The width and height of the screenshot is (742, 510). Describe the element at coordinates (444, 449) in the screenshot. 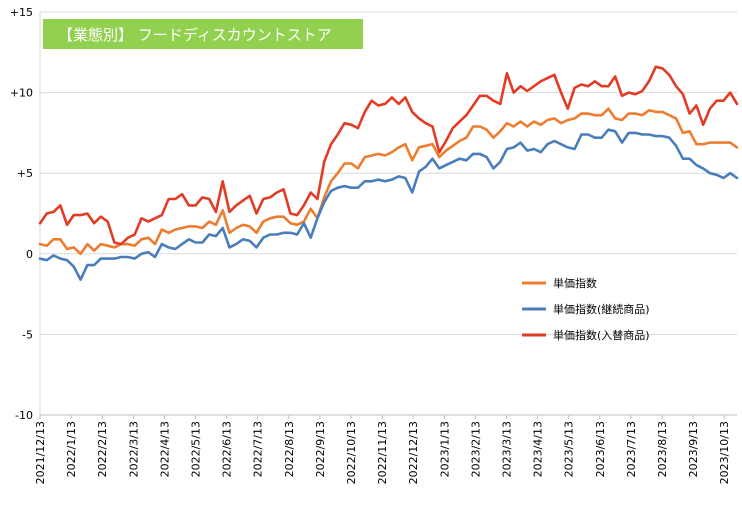

I see `x-tick-label: 2023/1/13` at that location.